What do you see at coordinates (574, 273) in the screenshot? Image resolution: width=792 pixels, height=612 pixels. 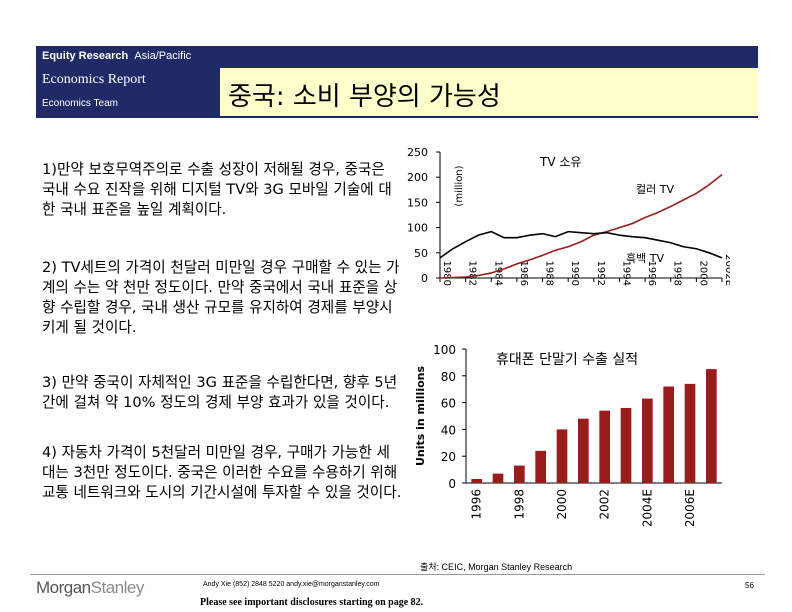 I see `tv-x-tick-label: 1990` at bounding box center [574, 273].